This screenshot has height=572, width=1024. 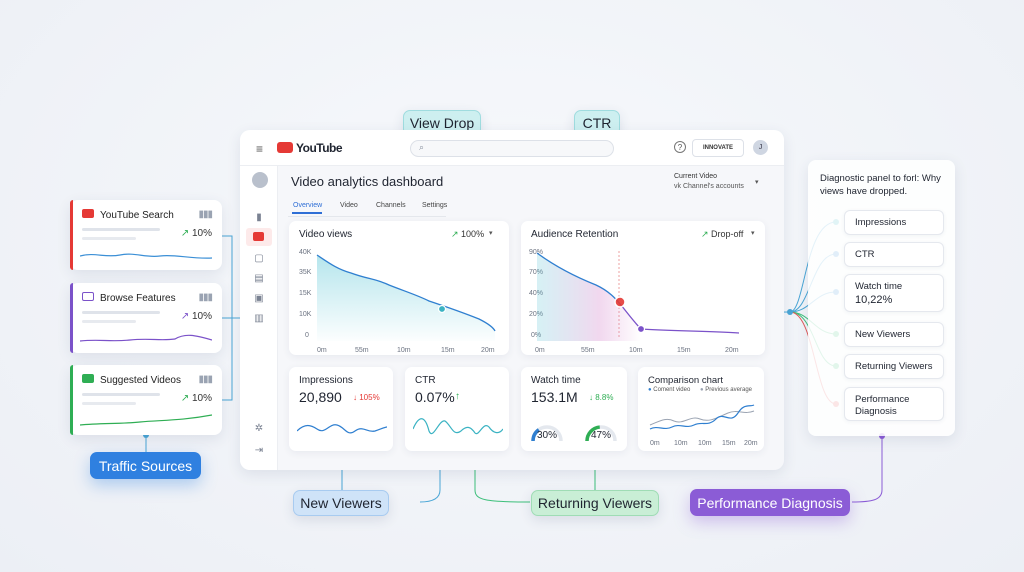 I want to click on account-button: INNOVATE, so click(x=718, y=148).